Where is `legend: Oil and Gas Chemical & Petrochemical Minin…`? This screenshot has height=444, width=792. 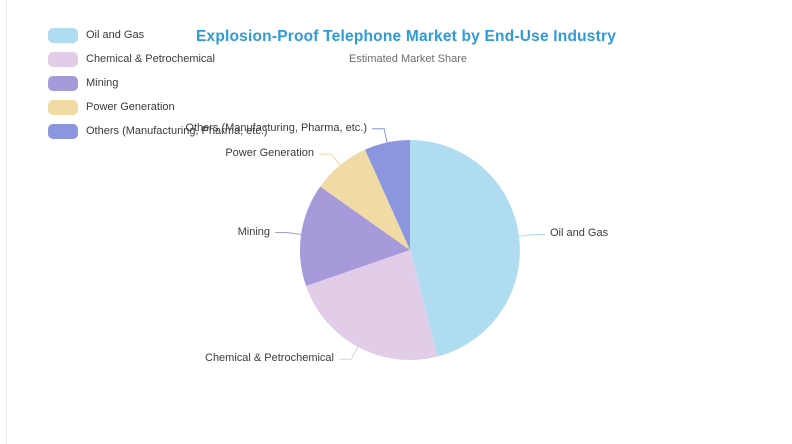 legend: Oil and Gas Chemical & Petrochemical Minin… is located at coordinates (158, 88).